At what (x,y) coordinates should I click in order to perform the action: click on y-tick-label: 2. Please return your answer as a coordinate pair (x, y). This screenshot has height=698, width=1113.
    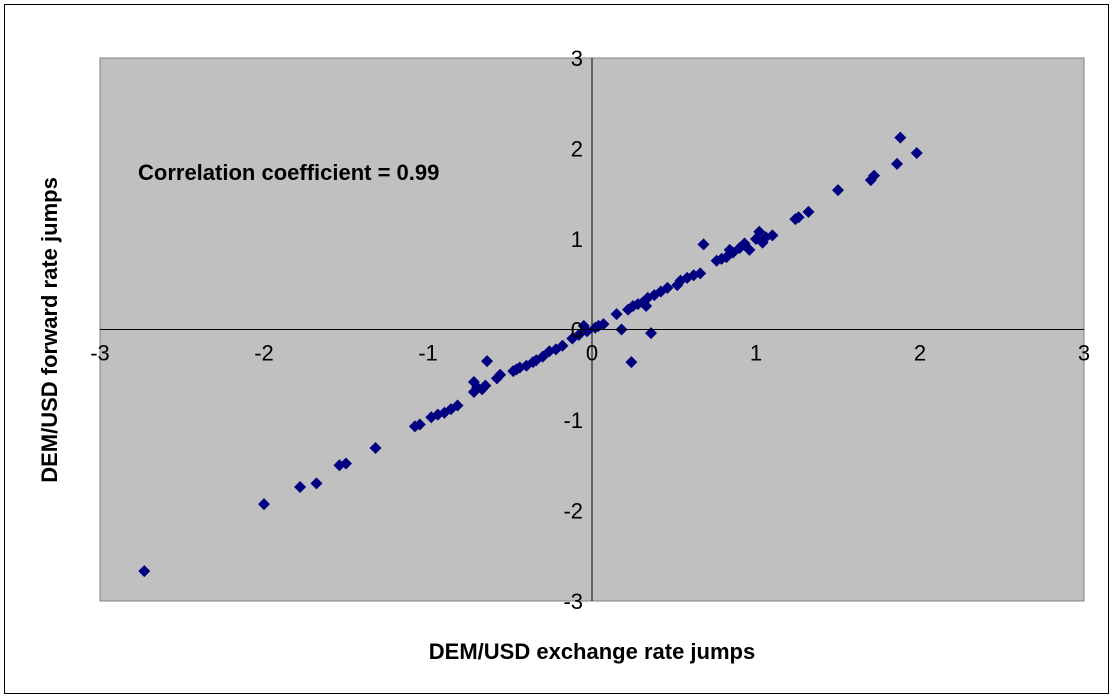
    Looking at the image, I should click on (577, 149).